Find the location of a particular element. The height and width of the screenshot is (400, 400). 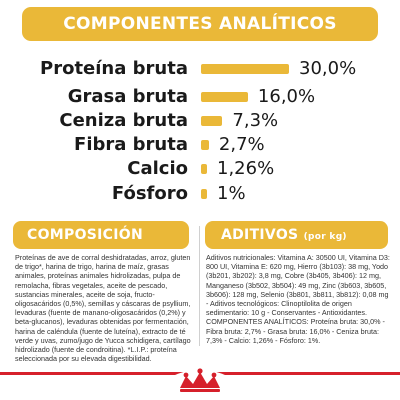

nutrient-label: Proteína bruta is located at coordinates (114, 68).